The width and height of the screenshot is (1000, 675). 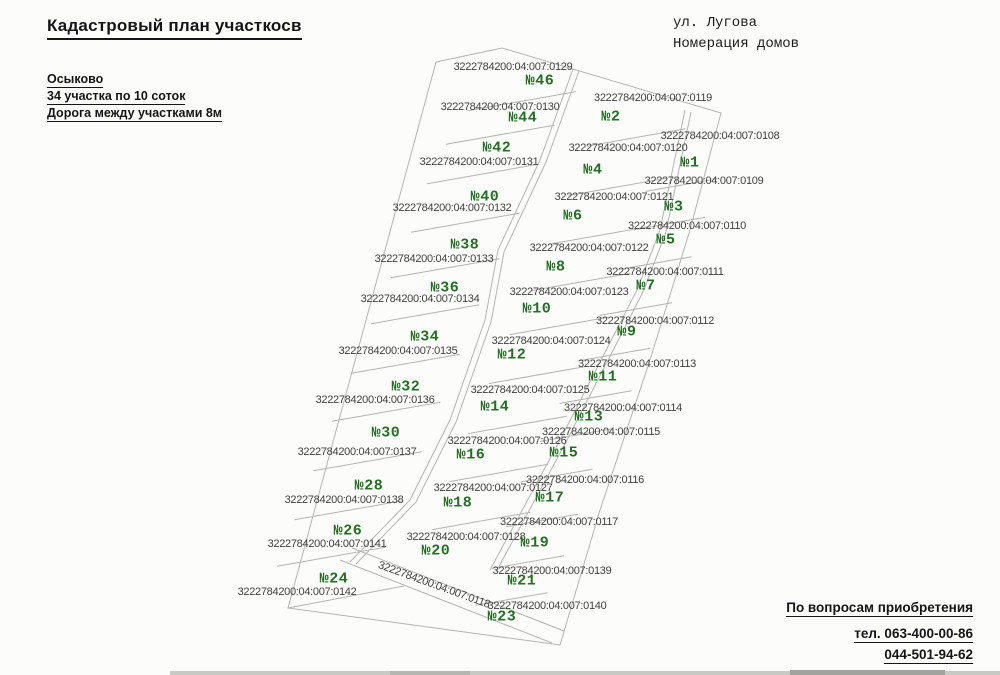 I want to click on parcel-number-10: №10, so click(x=537, y=309).